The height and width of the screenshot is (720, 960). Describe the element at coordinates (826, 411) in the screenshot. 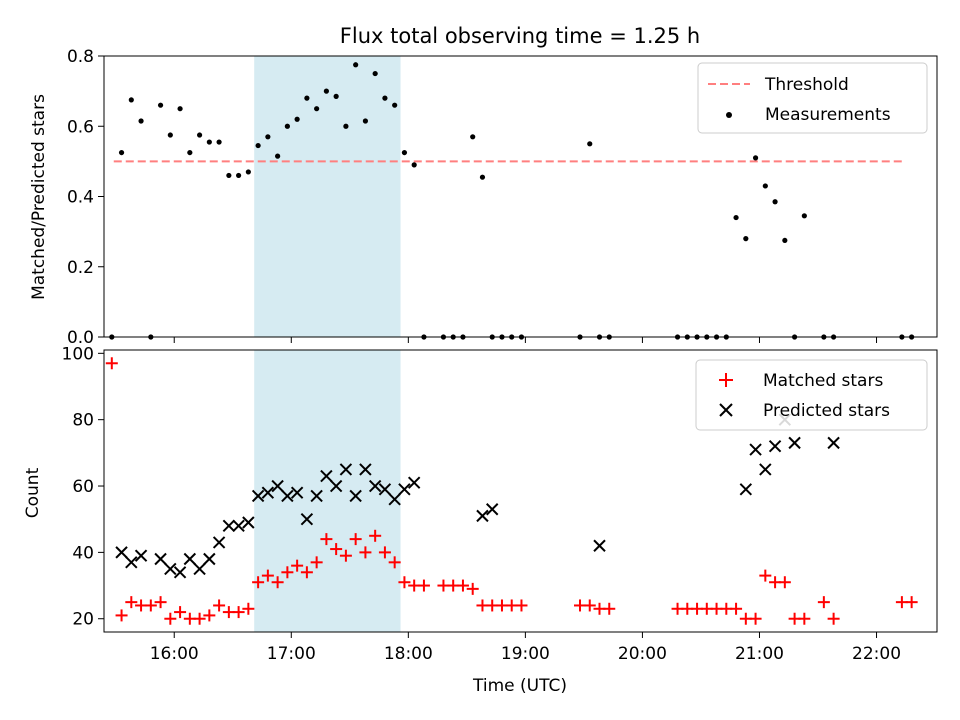

I see `legend-predicted-label: Predicted stars` at that location.